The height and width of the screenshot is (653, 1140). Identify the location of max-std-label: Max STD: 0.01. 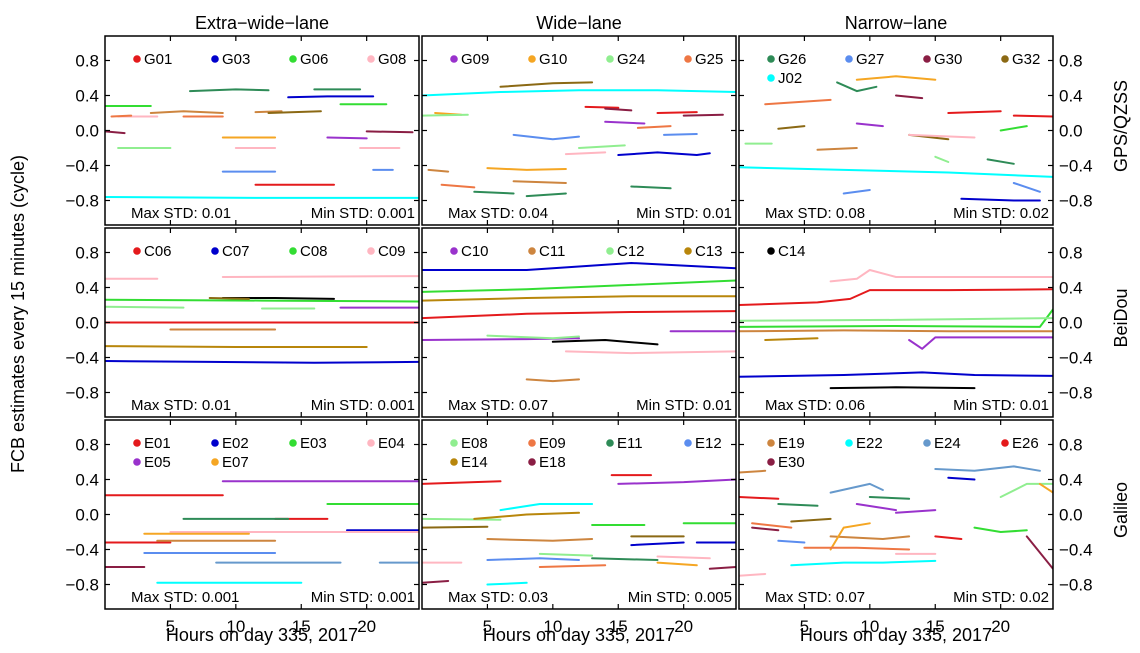
(181, 405).